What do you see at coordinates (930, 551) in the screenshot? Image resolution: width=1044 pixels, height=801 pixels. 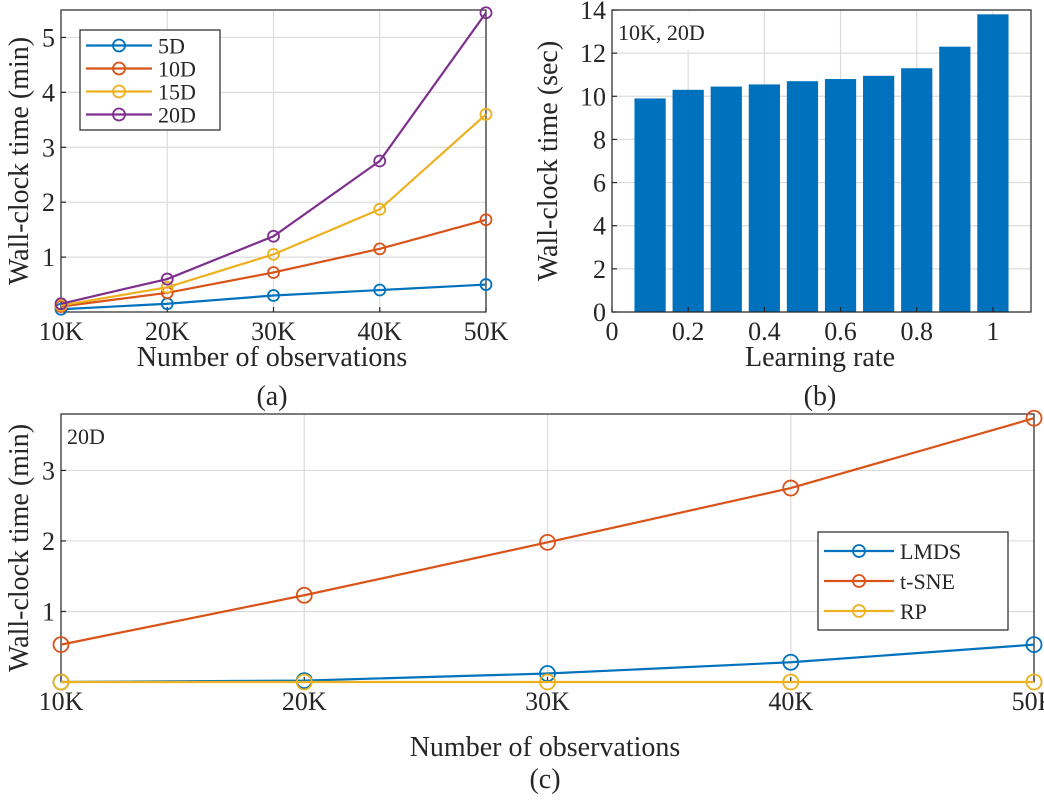 I see `legend-label: LMDS` at bounding box center [930, 551].